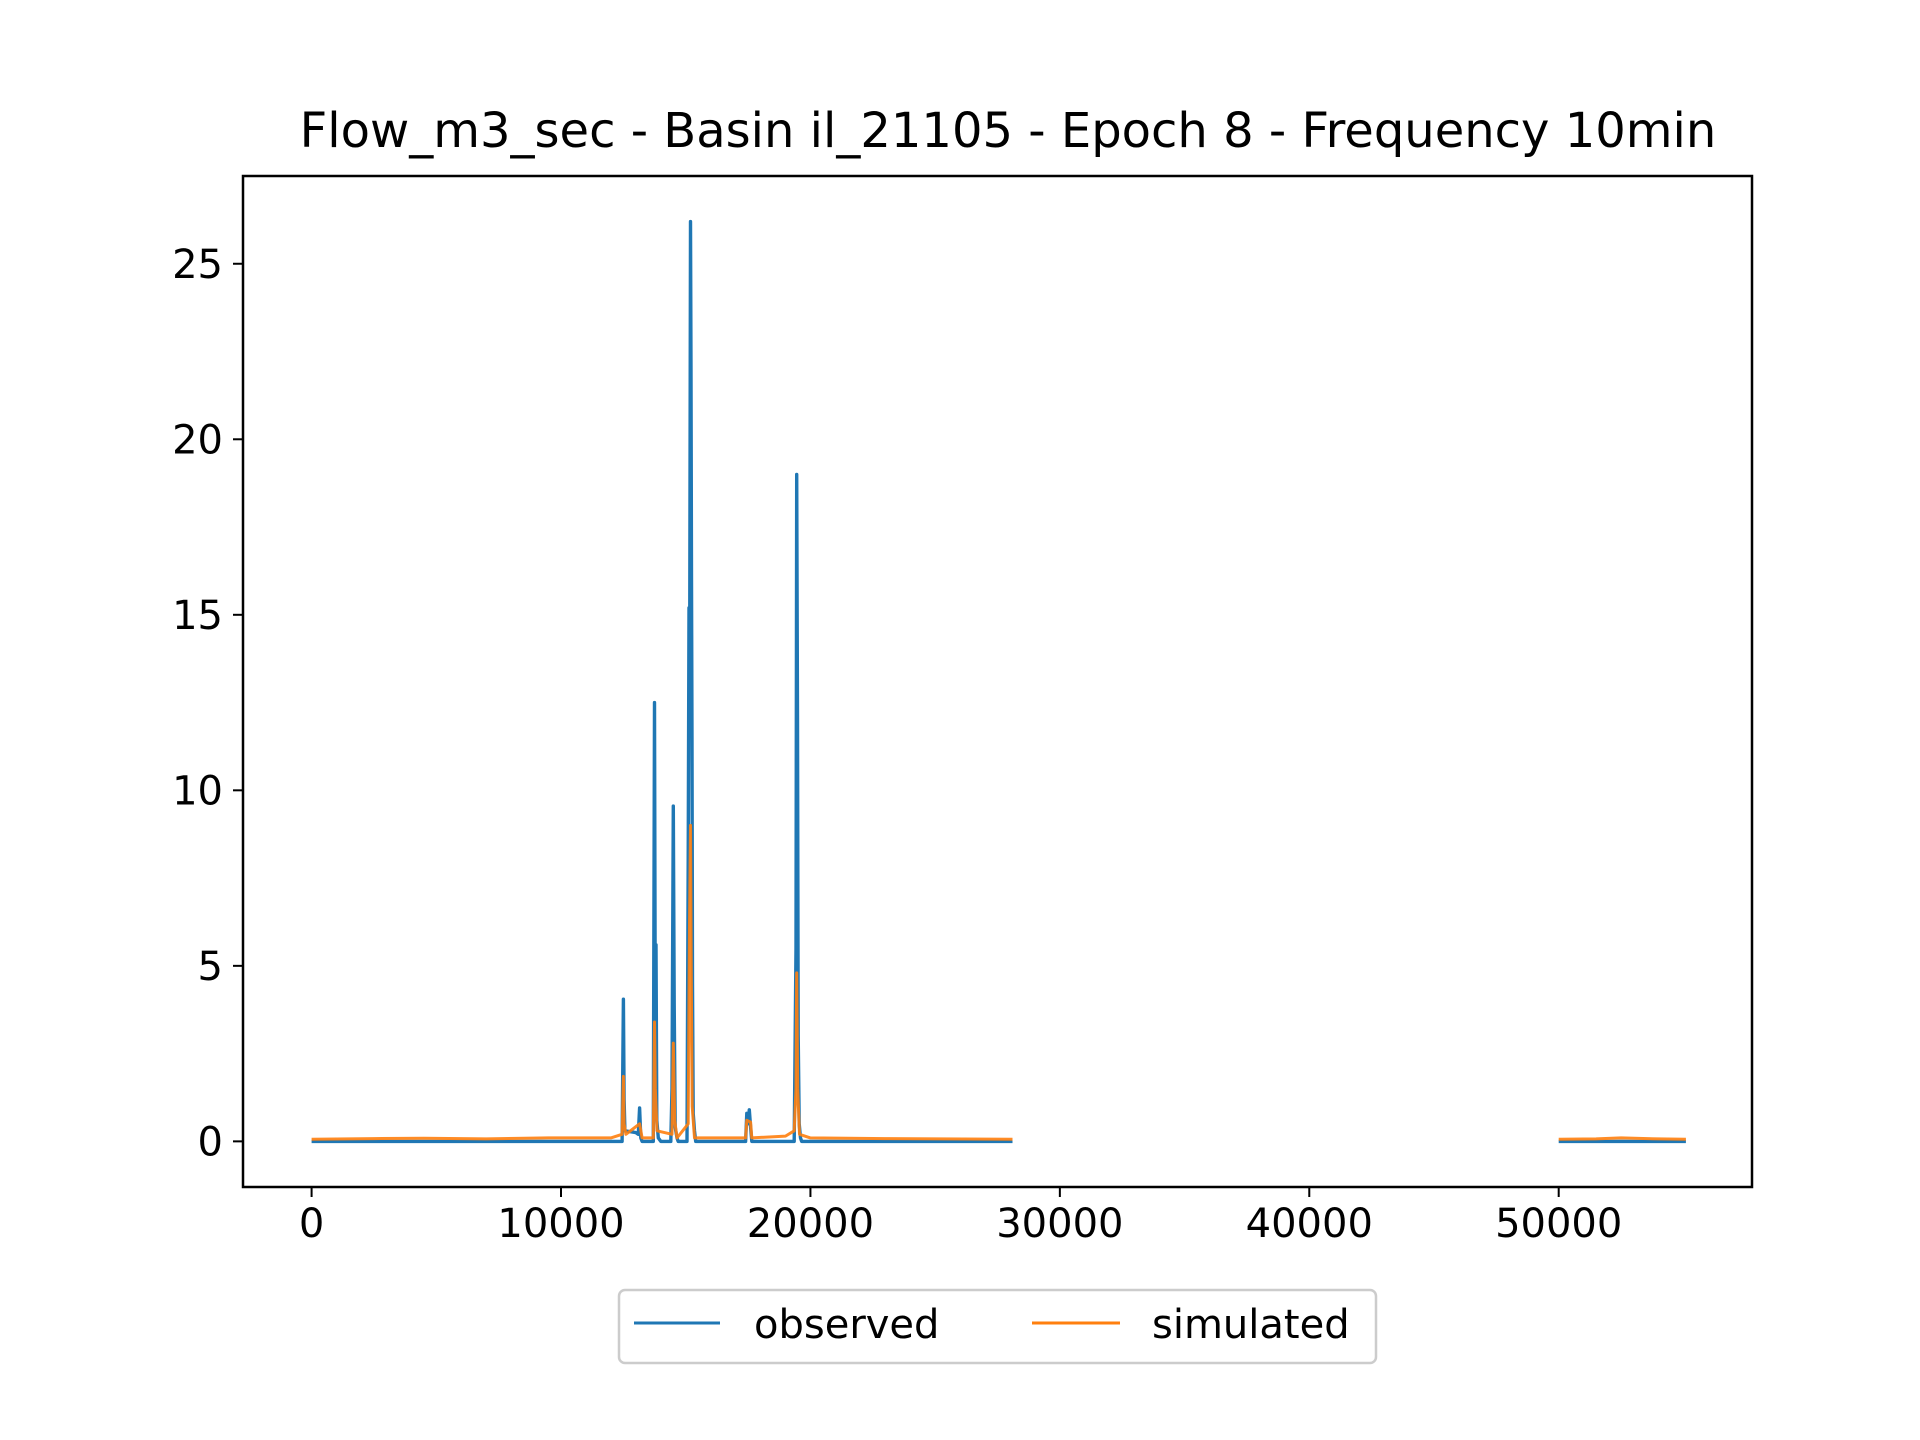  Describe the element at coordinates (1059, 1224) in the screenshot. I see `x-tick-label: 30000` at that location.